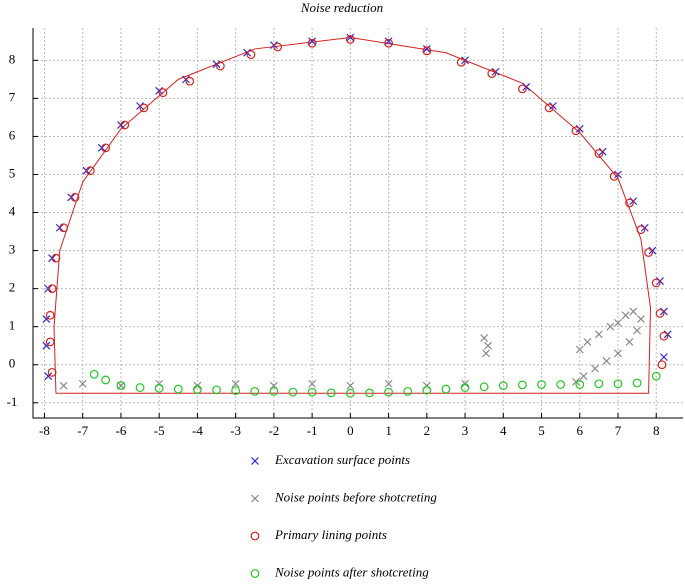 This screenshot has height=588, width=685. What do you see at coordinates (330, 534) in the screenshot?
I see `legend-label: Primary lining points` at bounding box center [330, 534].